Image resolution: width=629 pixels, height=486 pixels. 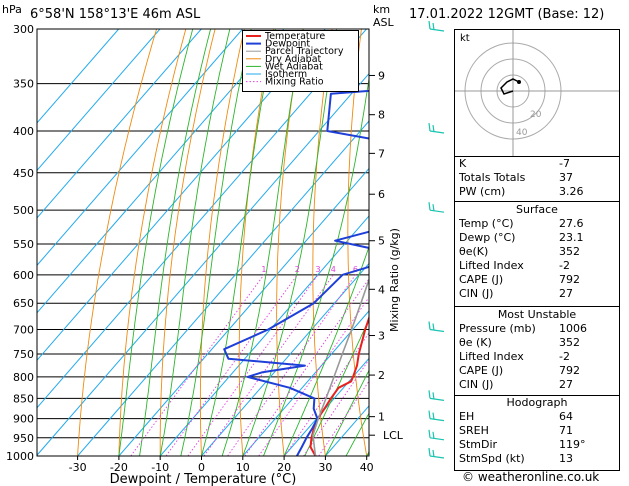 What do you see at coordinates (23, 244) in the screenshot?
I see `pressure-tick-label: 550` at bounding box center [23, 244].